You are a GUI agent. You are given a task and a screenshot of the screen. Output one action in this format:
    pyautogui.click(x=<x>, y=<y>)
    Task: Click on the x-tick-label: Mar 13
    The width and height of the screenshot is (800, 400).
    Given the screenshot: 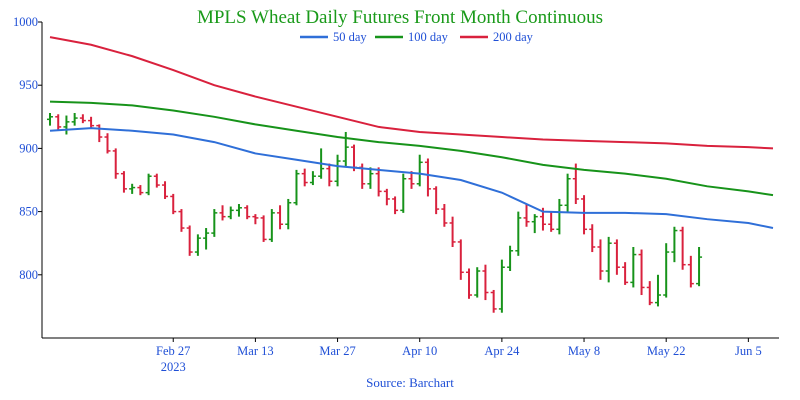 What is the action you would take?
    pyautogui.click(x=255, y=351)
    